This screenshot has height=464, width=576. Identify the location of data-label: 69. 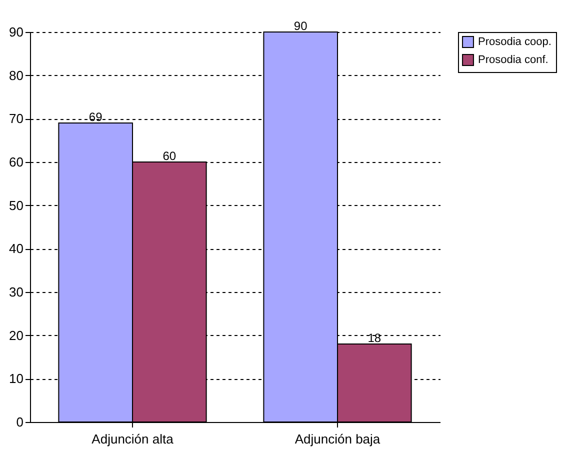
(95, 117).